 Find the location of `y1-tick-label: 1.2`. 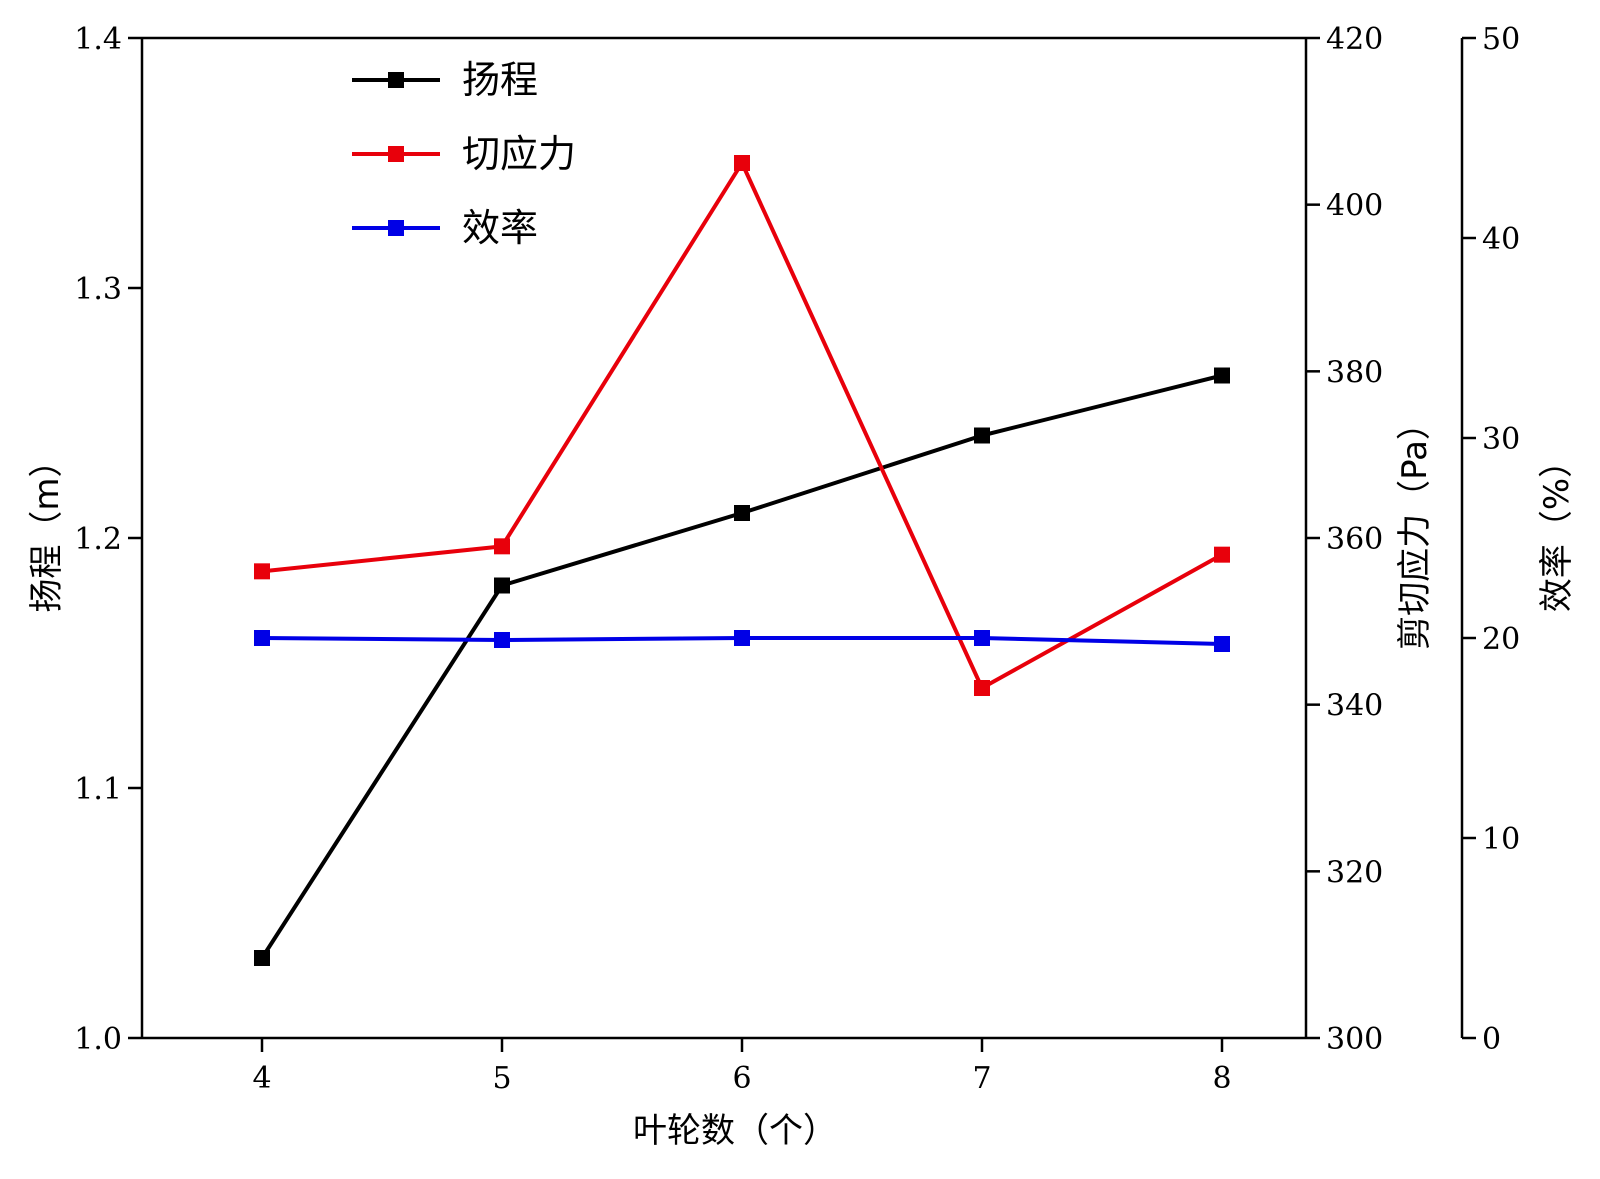

y1-tick-label: 1.2 is located at coordinates (98, 539).